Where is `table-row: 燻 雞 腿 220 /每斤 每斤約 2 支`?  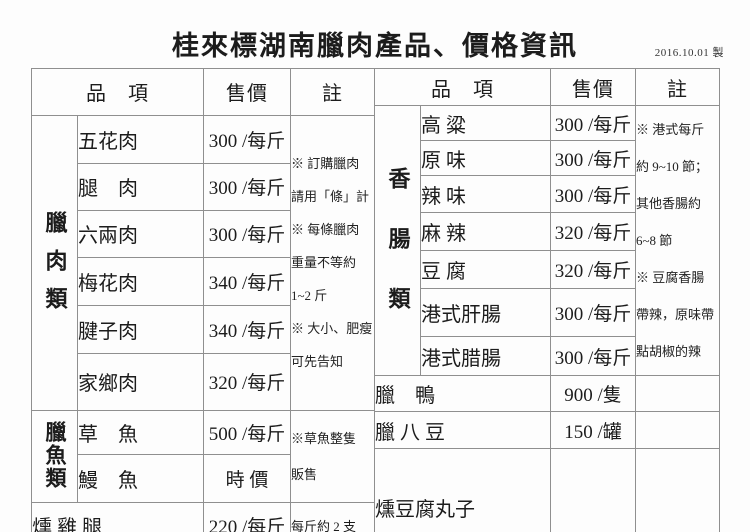 table-row: 燻 雞 腿 220 /每斤 每斤約 2 支 is located at coordinates (203, 517).